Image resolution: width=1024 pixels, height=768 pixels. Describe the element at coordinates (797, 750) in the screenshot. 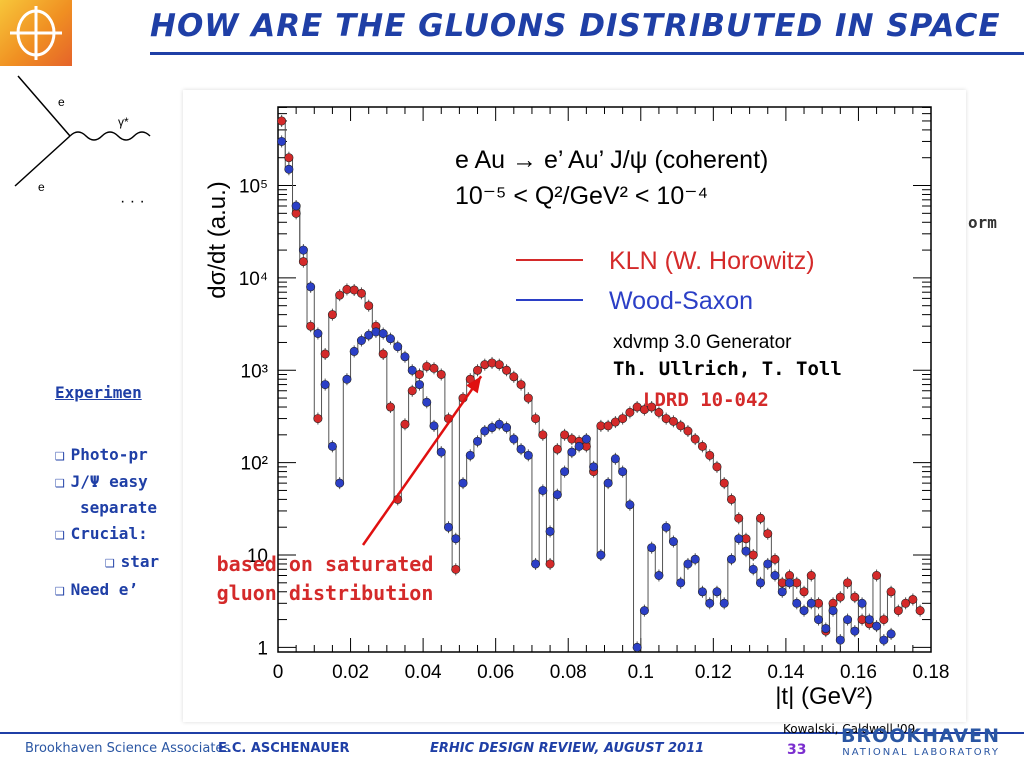

I see `page-number: 33` at that location.